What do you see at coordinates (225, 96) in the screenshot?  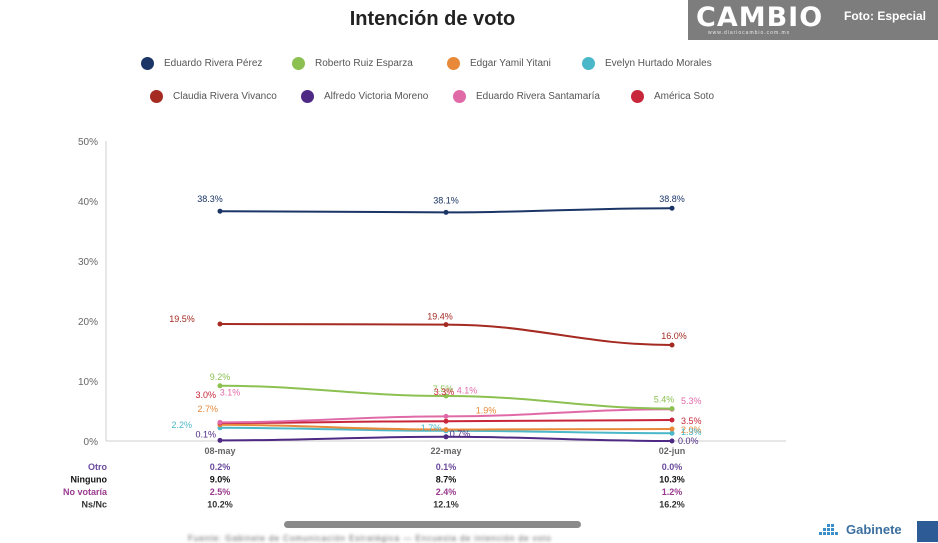 I see `legend-label: Claudia Rivera Vivanco` at bounding box center [225, 96].